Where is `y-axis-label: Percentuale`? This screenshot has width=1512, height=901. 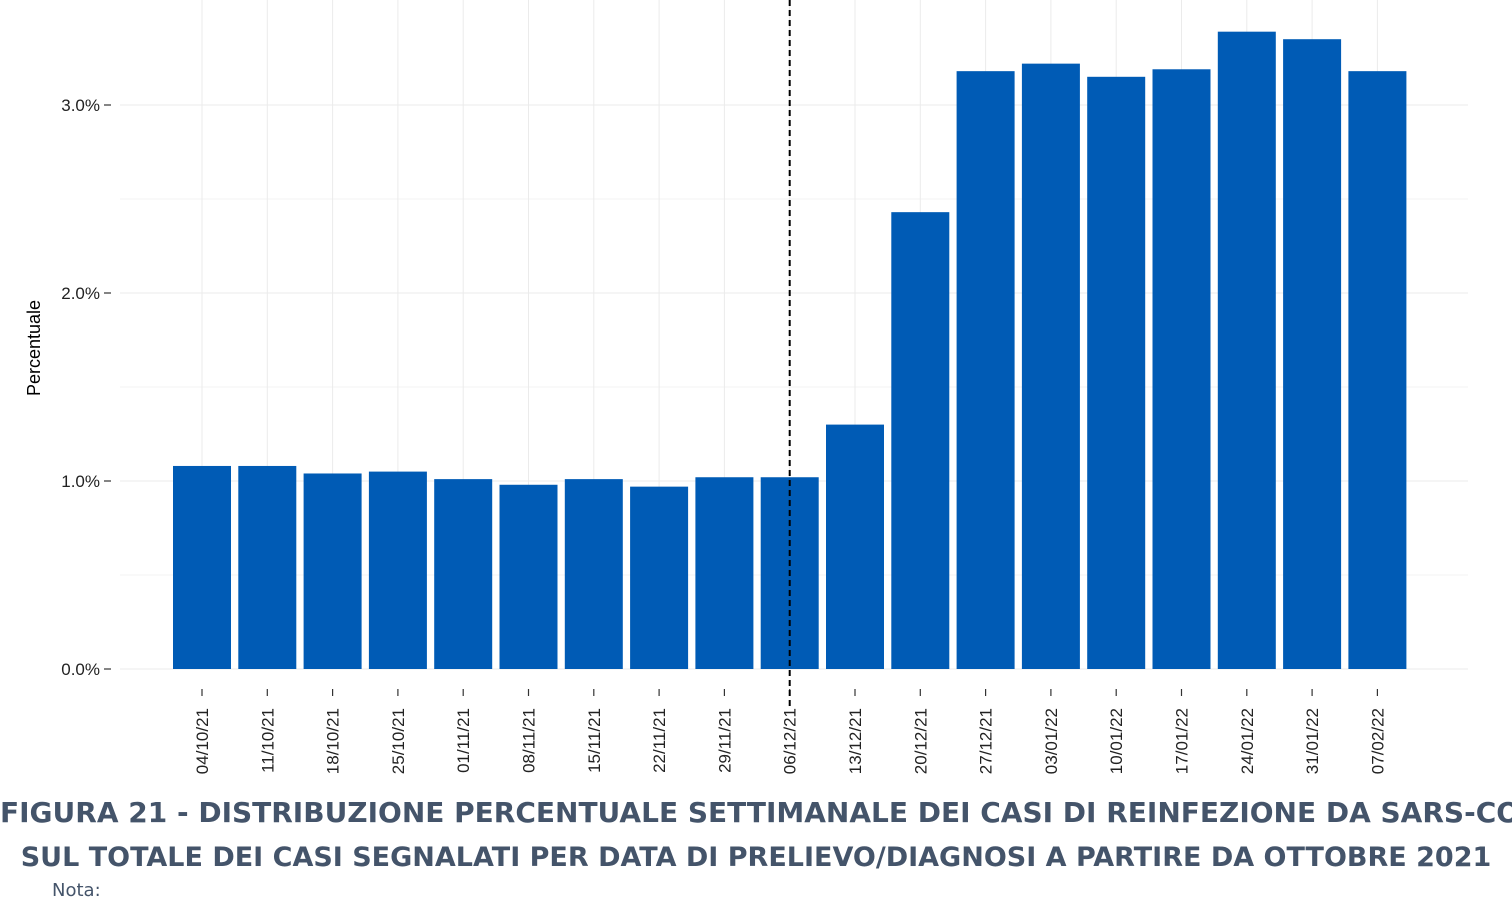 y-axis-label: Percentuale is located at coordinates (34, 348).